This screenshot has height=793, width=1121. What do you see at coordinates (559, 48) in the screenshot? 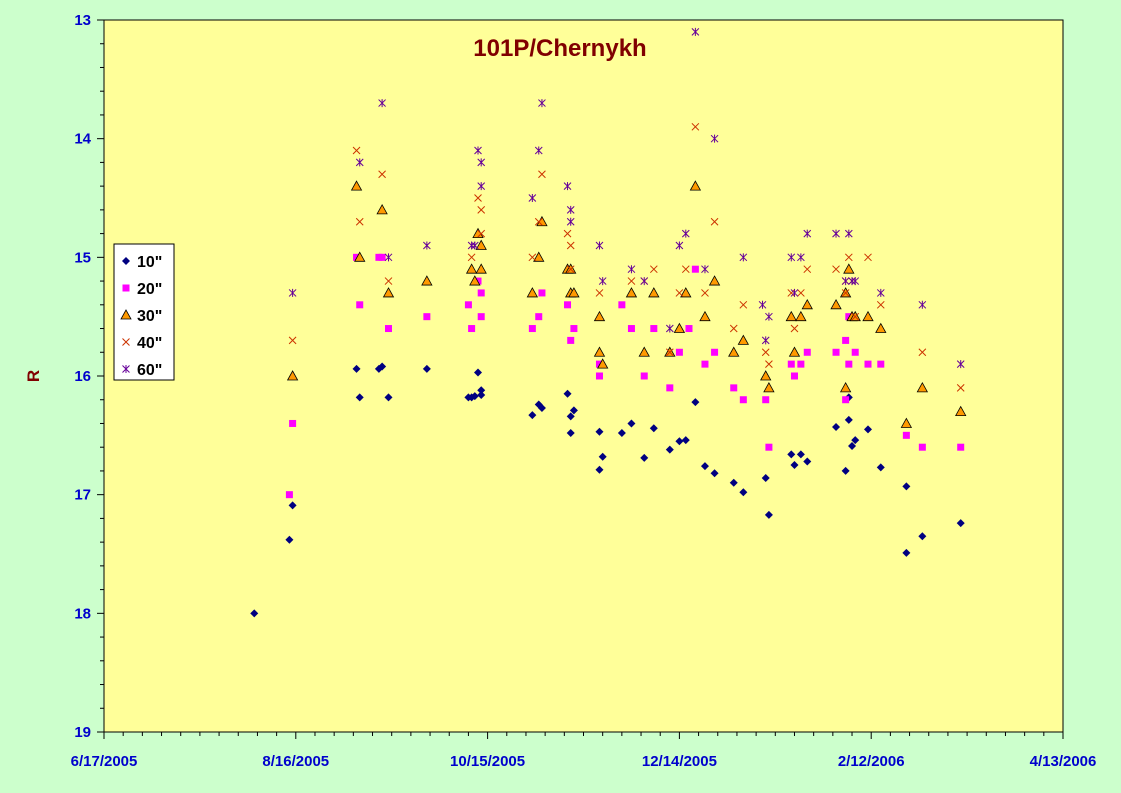
I see `chart-title: 101P/Chernykh` at bounding box center [559, 48].